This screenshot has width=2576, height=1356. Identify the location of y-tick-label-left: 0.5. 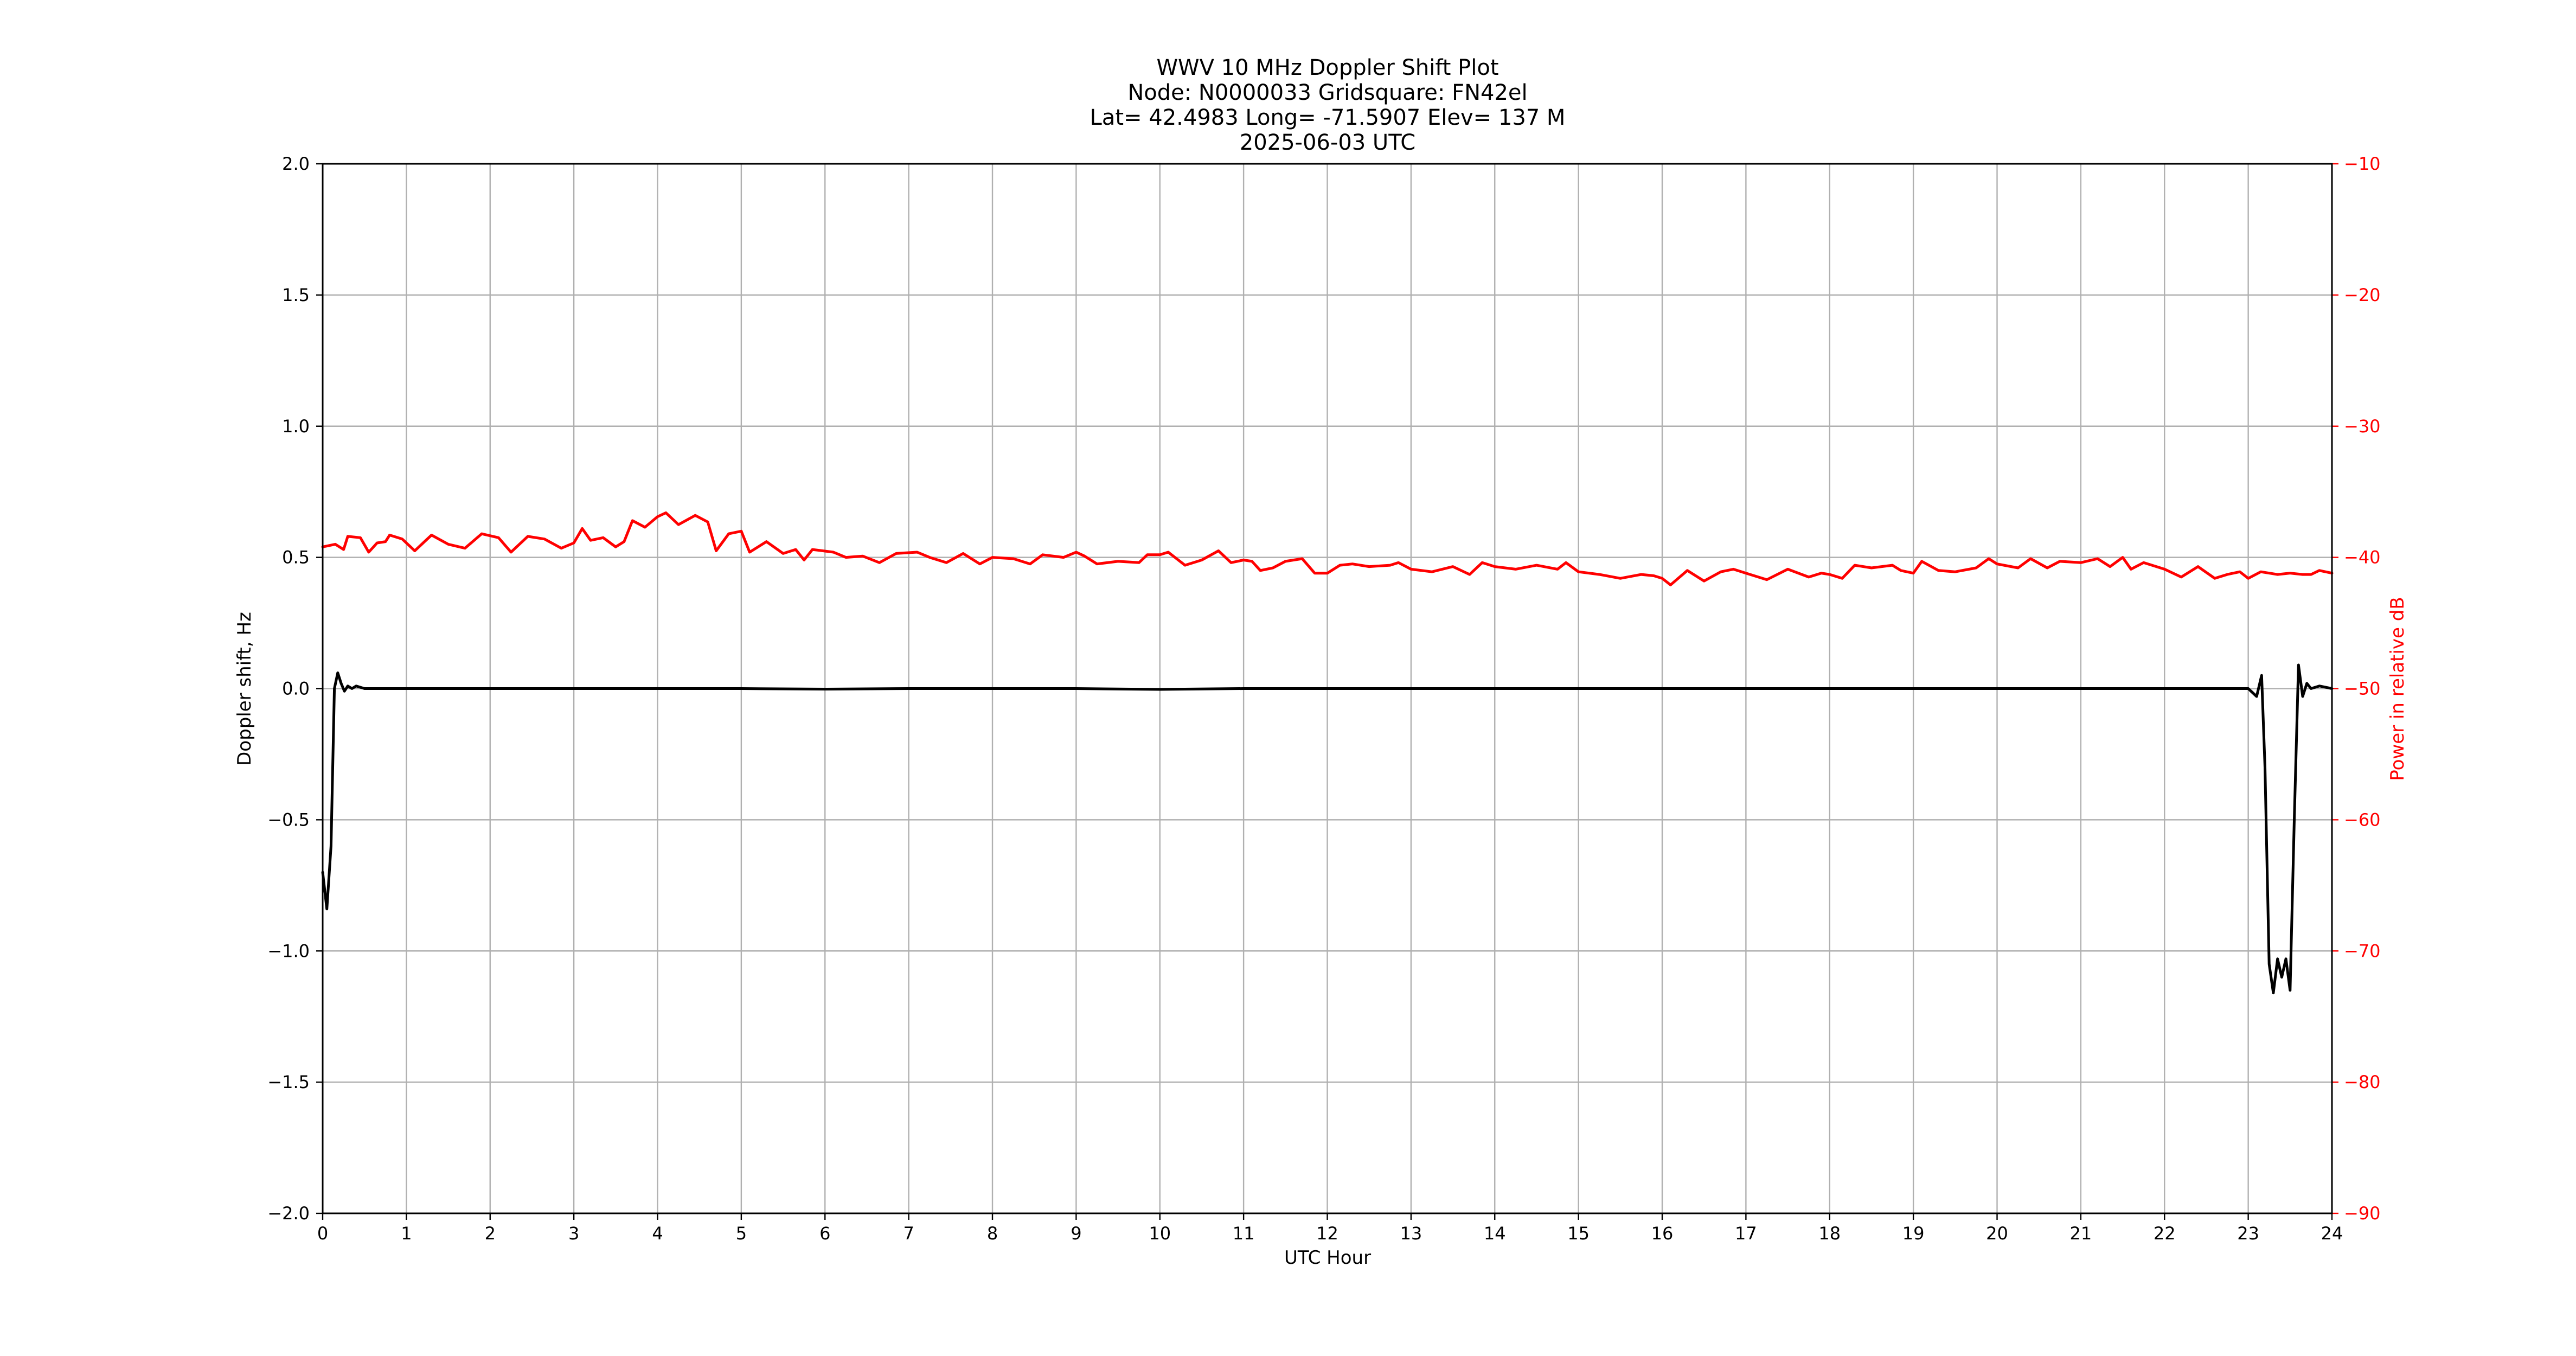
(296, 557).